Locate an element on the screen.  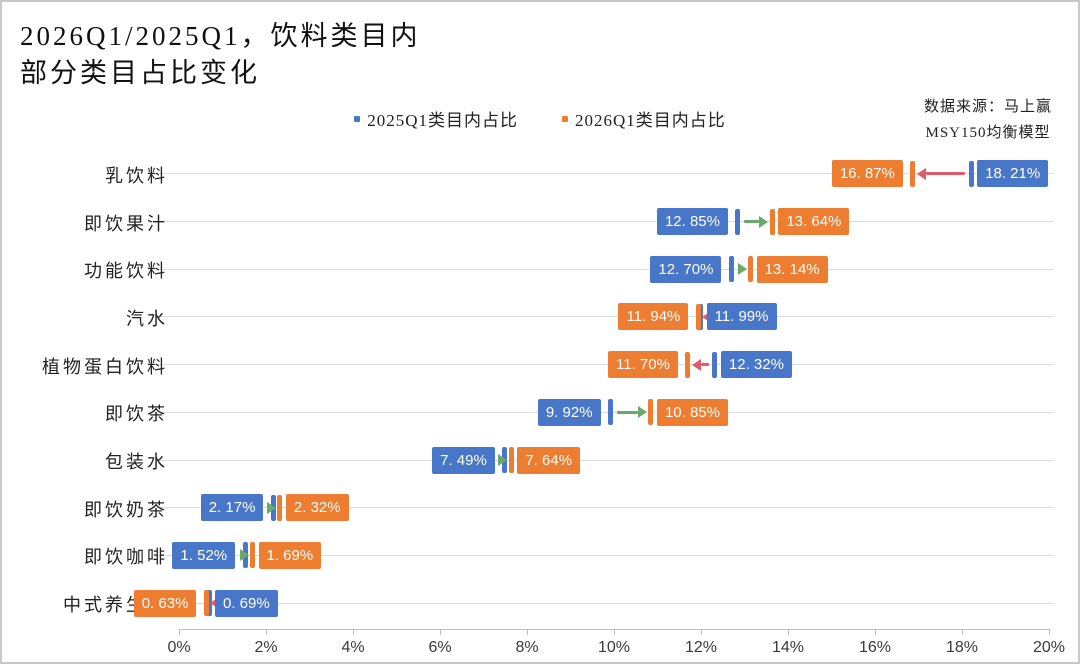
category-label: 即饮咖啡 is located at coordinates (126, 557).